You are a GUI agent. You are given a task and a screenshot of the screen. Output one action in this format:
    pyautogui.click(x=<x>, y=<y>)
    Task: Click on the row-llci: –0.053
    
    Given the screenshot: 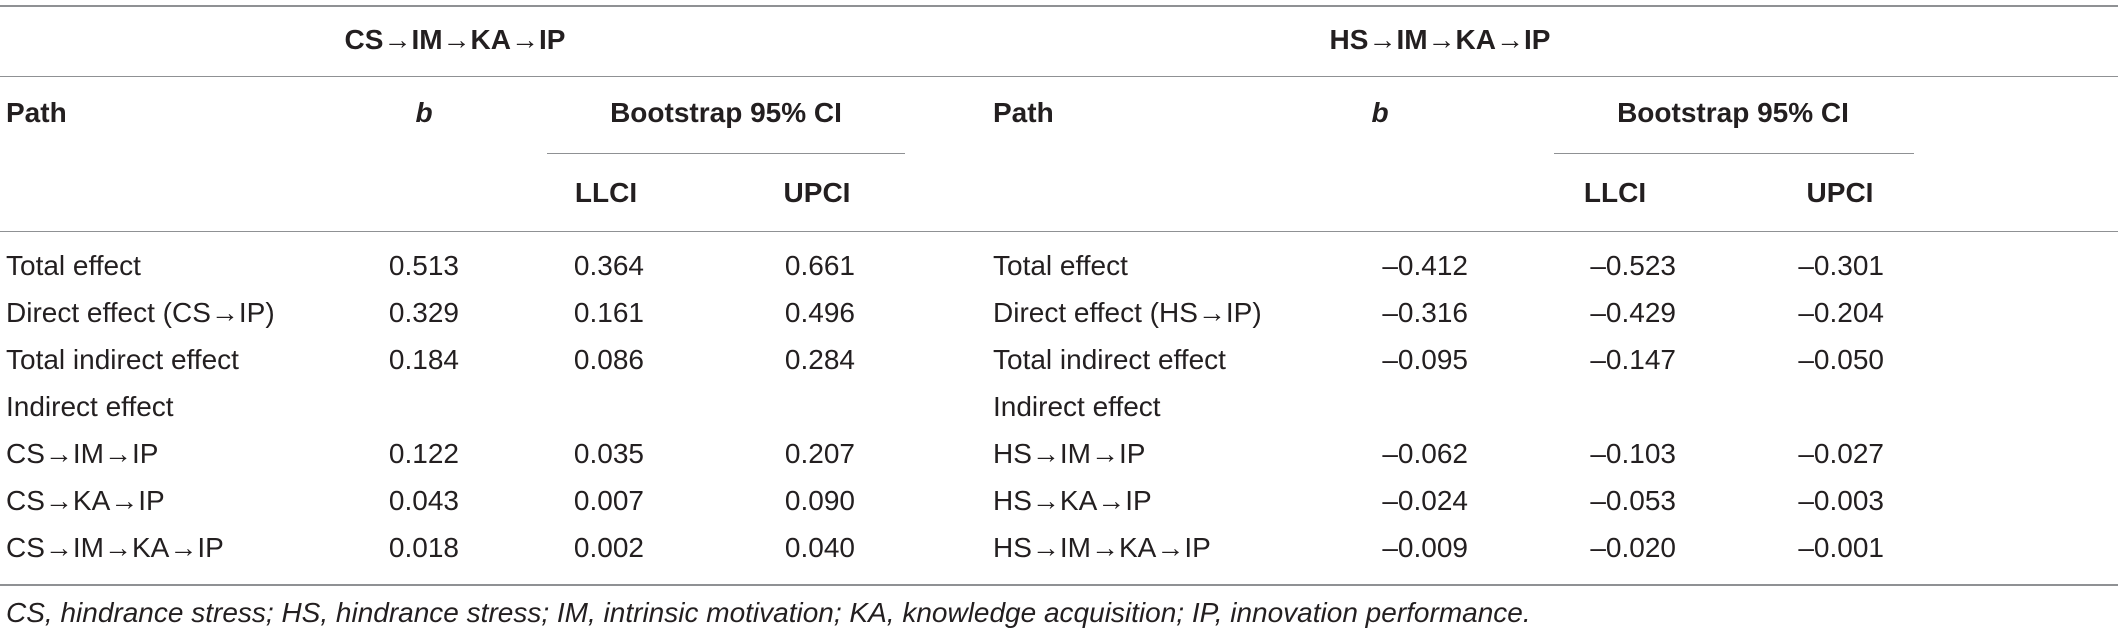 What is the action you would take?
    pyautogui.click(x=1633, y=500)
    